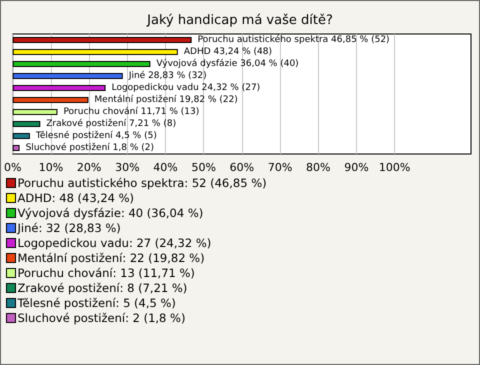  What do you see at coordinates (111, 213) in the screenshot?
I see `legend-label: Vývojová dysfázie: 40 (36,04 %)` at bounding box center [111, 213].